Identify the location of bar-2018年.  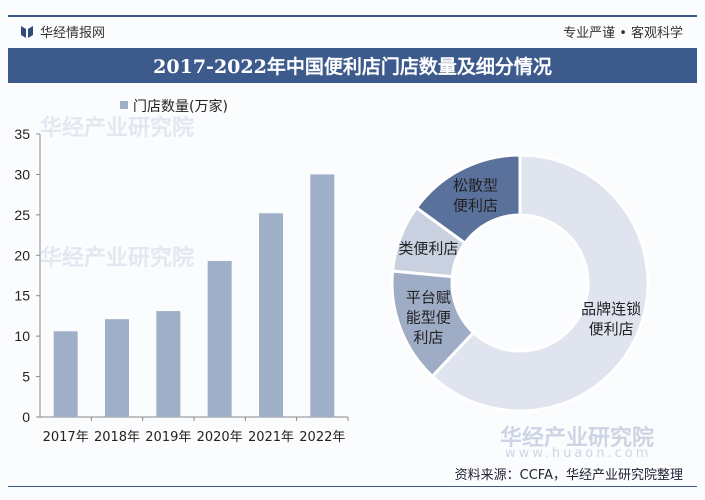
(117, 368).